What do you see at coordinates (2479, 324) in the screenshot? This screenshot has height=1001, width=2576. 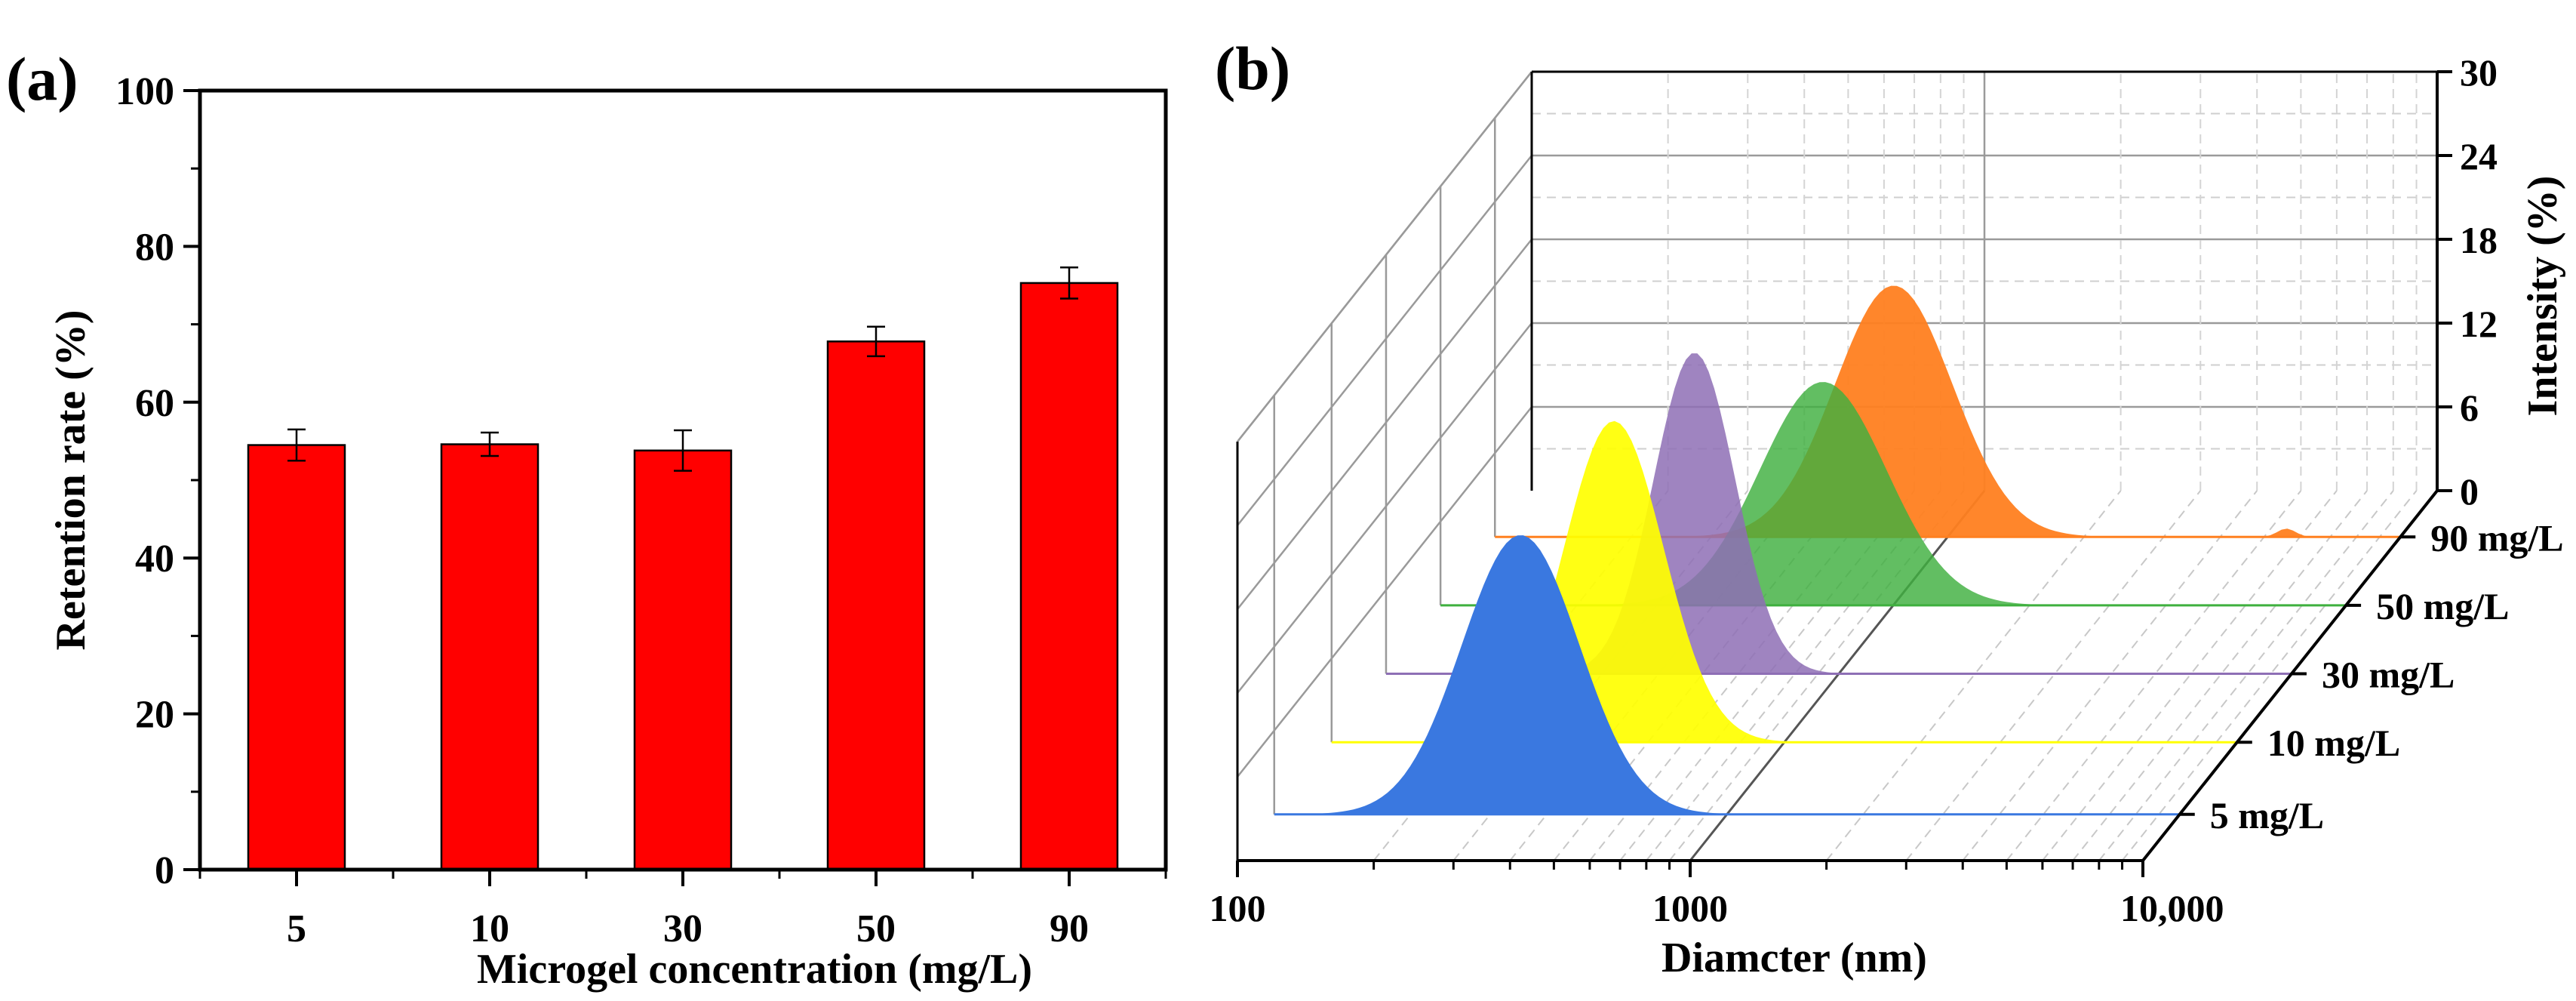 I see `z-tick-label: 12` at bounding box center [2479, 324].